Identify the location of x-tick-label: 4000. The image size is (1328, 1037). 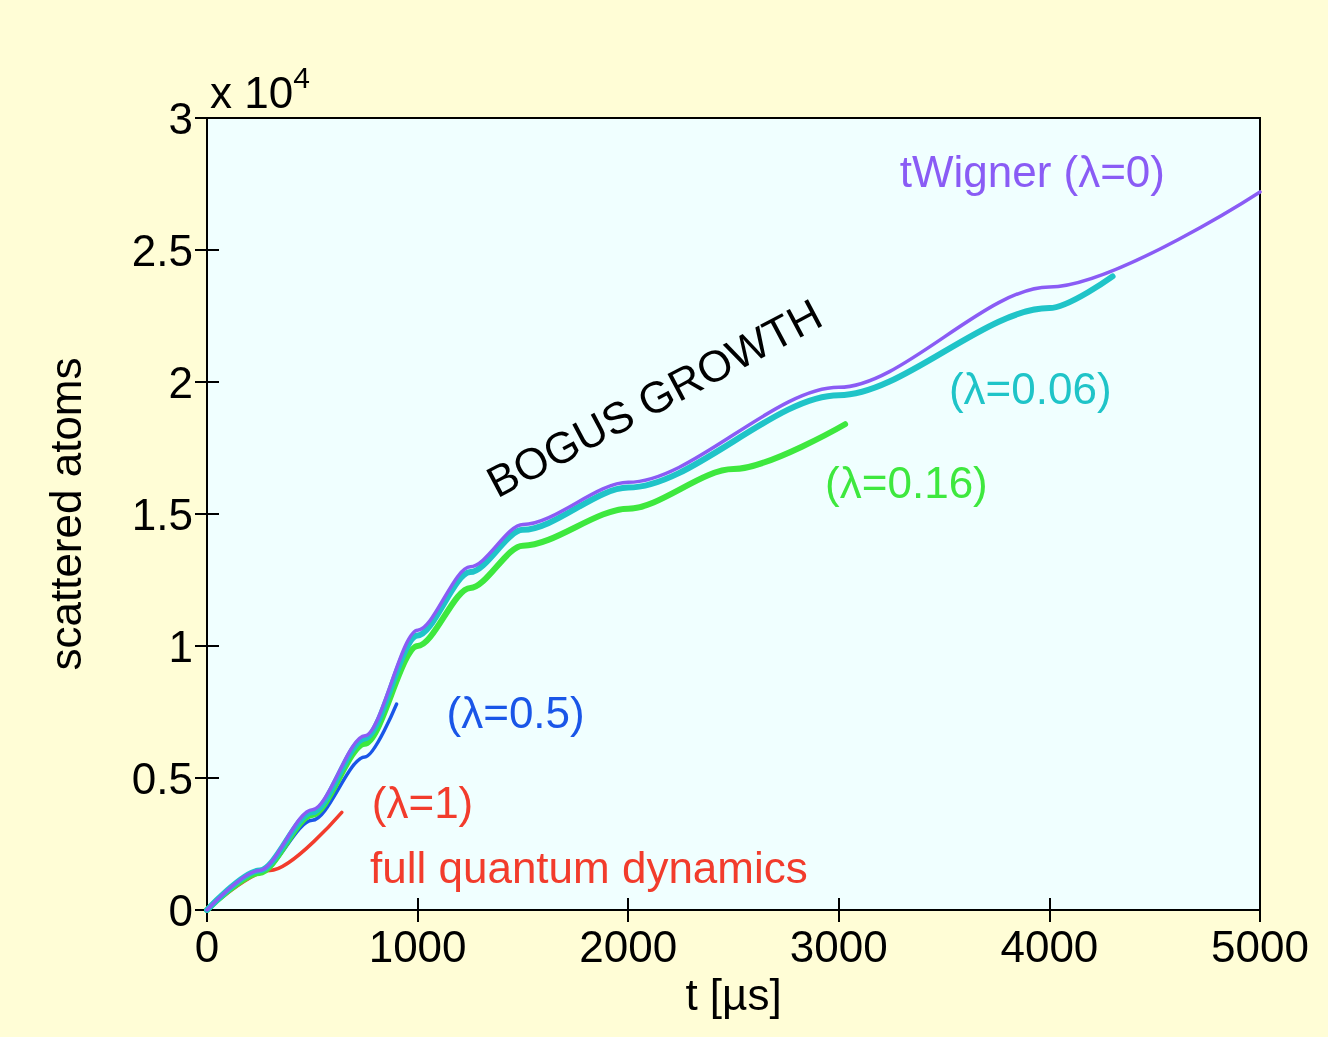
(1049, 946).